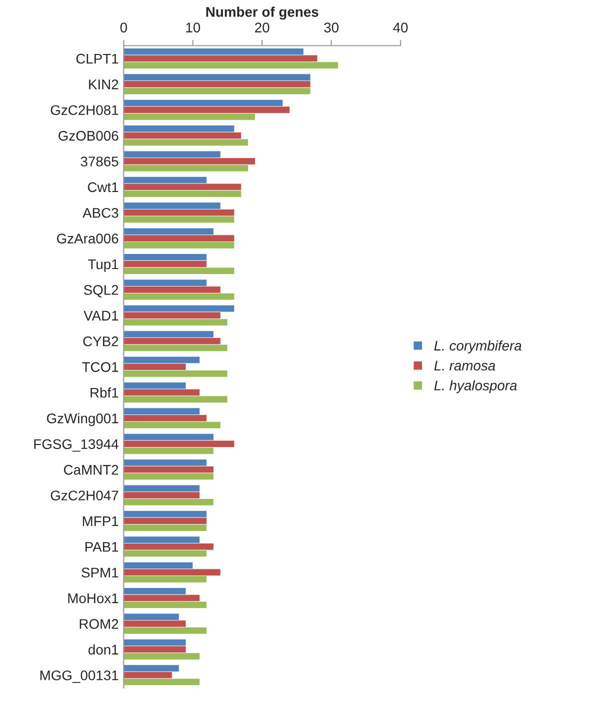 This screenshot has width=589, height=702. I want to click on y-tick-label: ROM2, so click(99, 624).